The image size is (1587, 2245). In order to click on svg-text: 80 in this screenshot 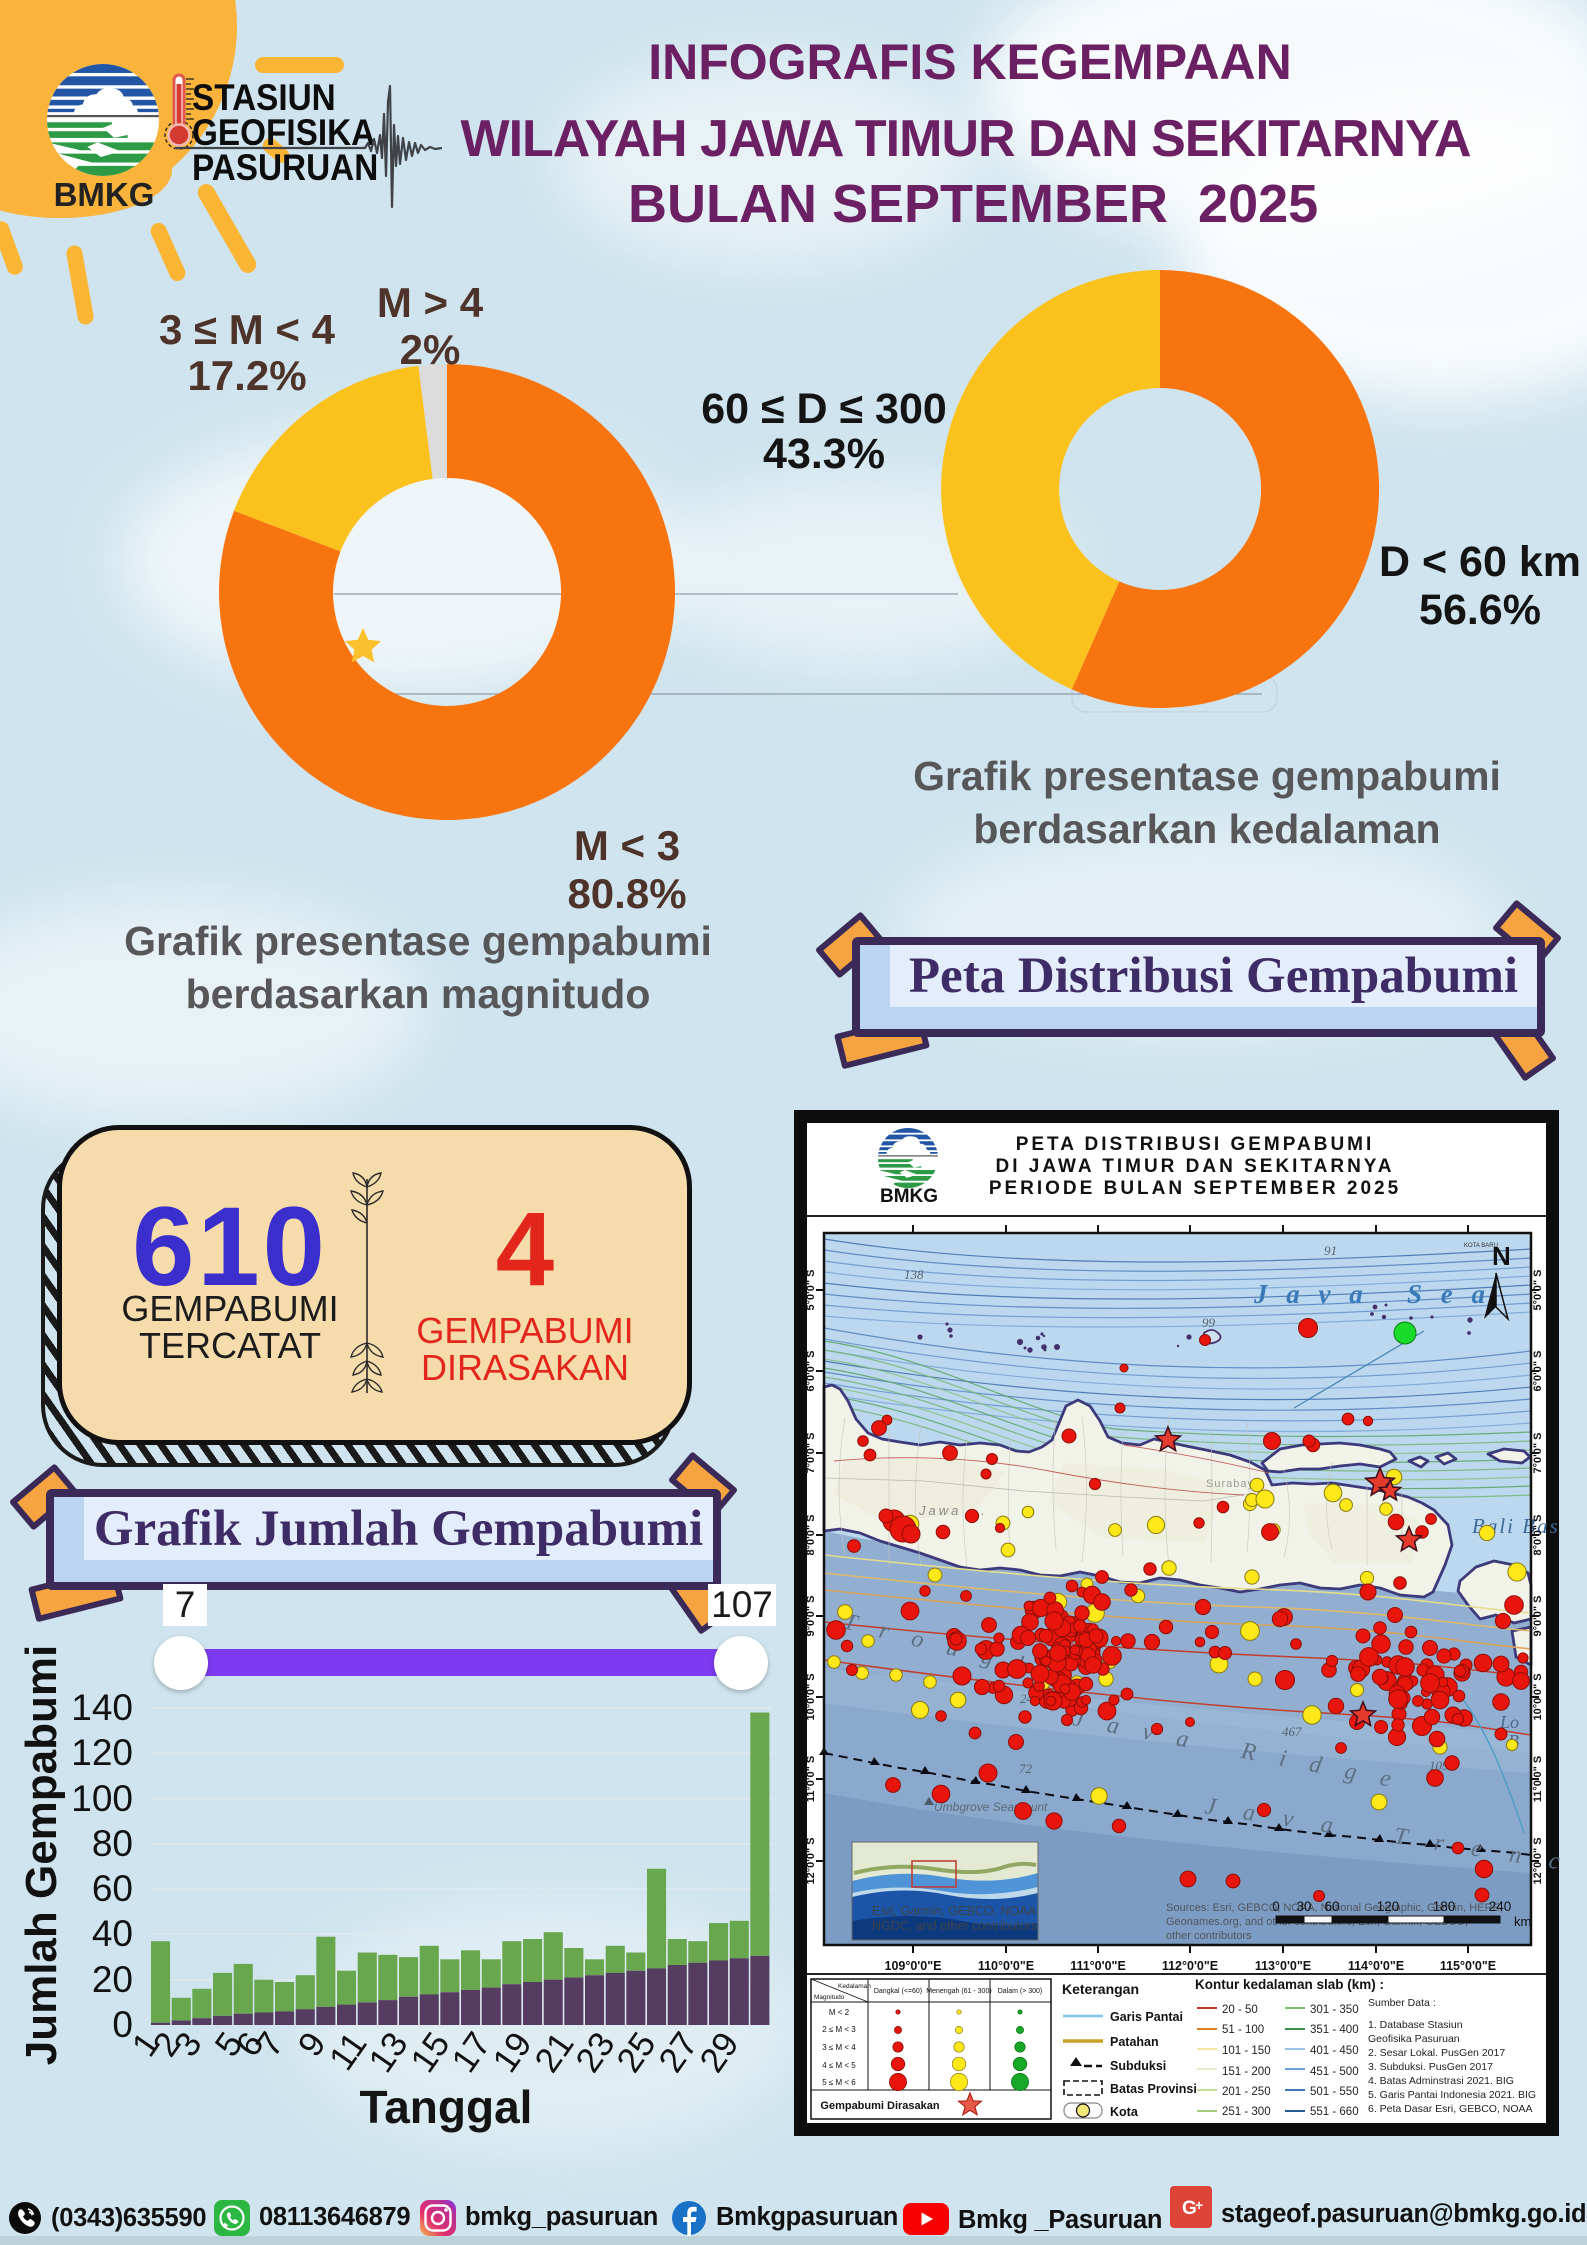, I will do `click(112, 1843)`.